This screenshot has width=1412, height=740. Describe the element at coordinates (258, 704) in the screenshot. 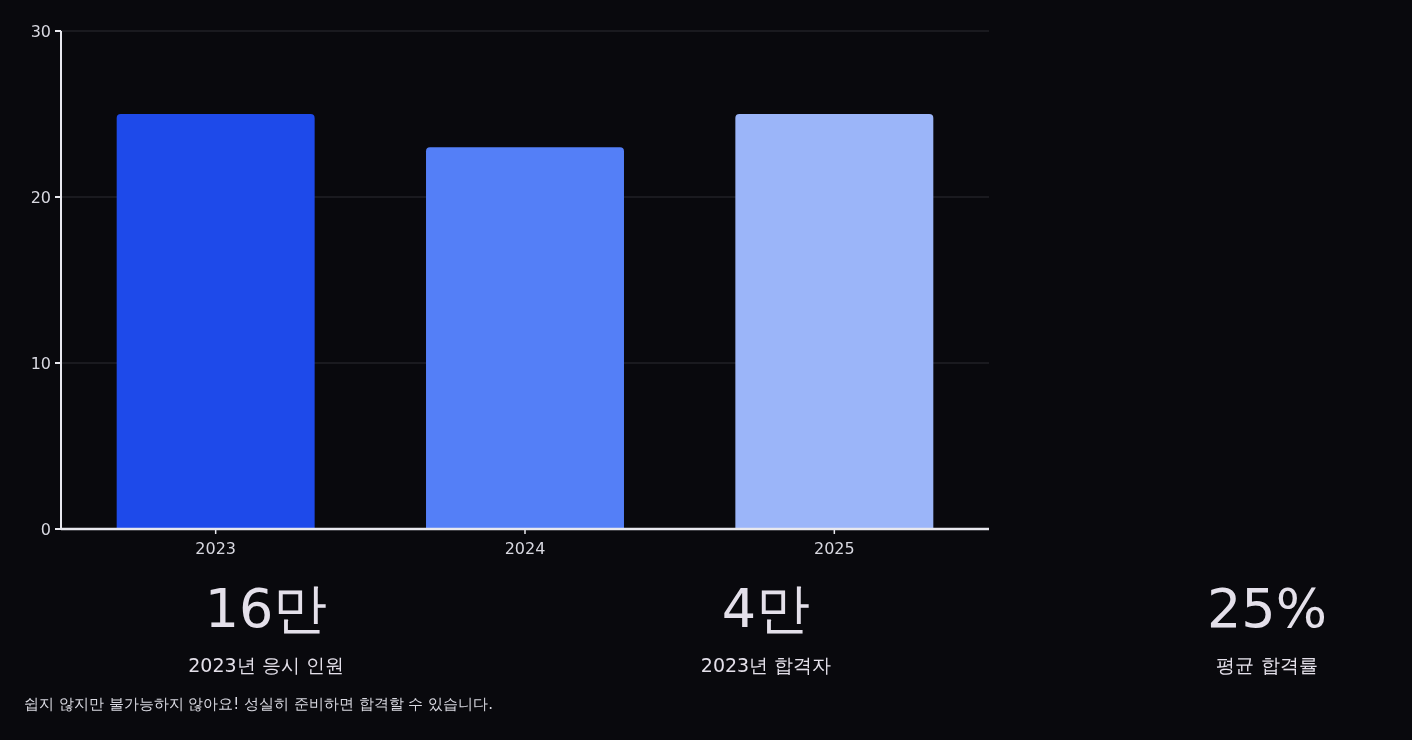

I see `text: 쉽지 않지만 불가능하지 않아요! 성실히 준비하면 합격할 수 있습니다.` at that location.